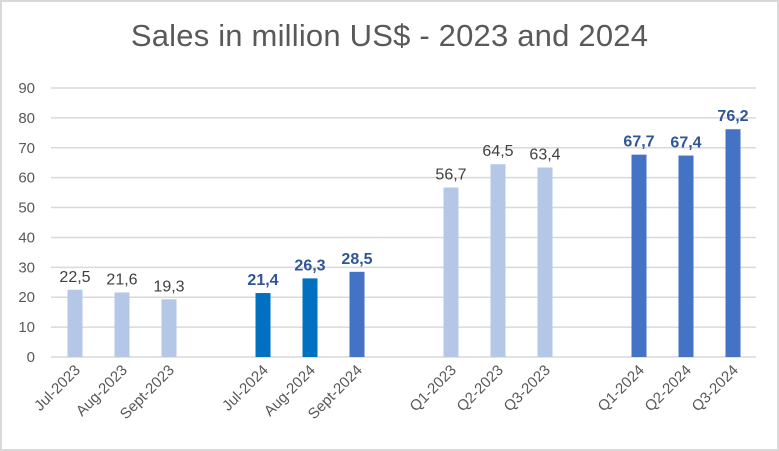 Image resolution: width=779 pixels, height=451 pixels. Describe the element at coordinates (26, 208) in the screenshot. I see `y-tick-label: 50` at that location.